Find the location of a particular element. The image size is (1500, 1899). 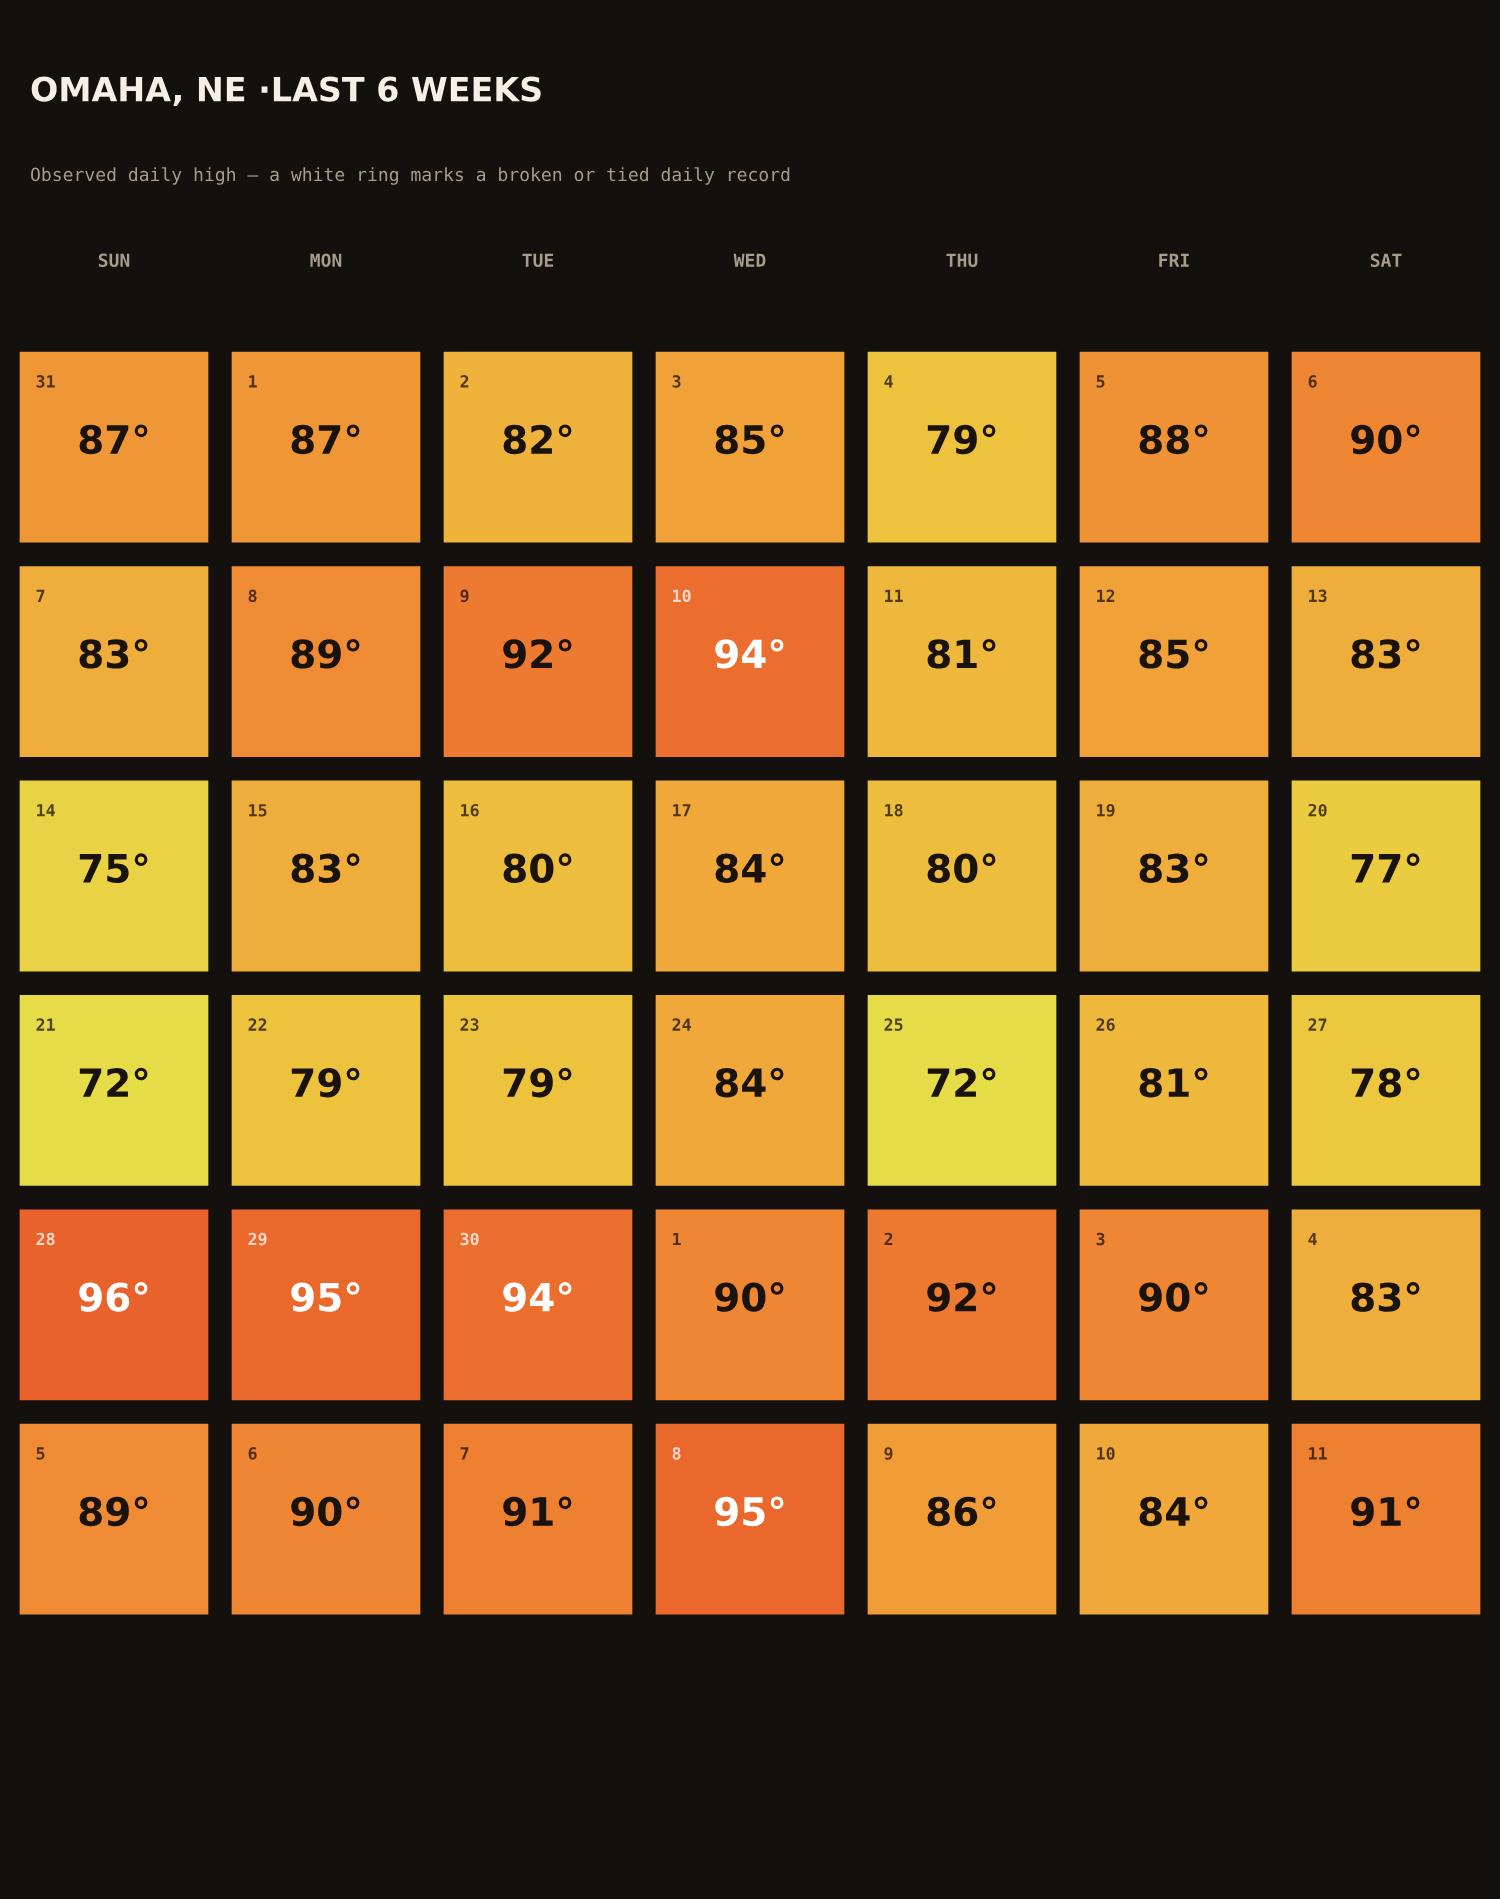

annotation: 15 is located at coordinates (258, 810).